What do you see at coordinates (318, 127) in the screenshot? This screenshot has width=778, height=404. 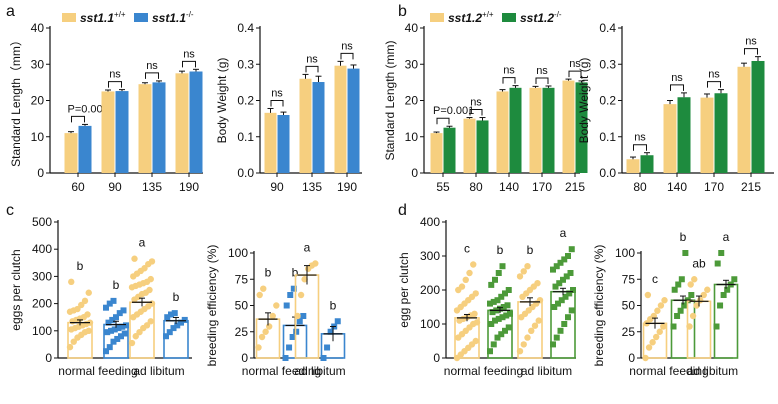 I see `chart-a2-bar-ko` at bounding box center [318, 127].